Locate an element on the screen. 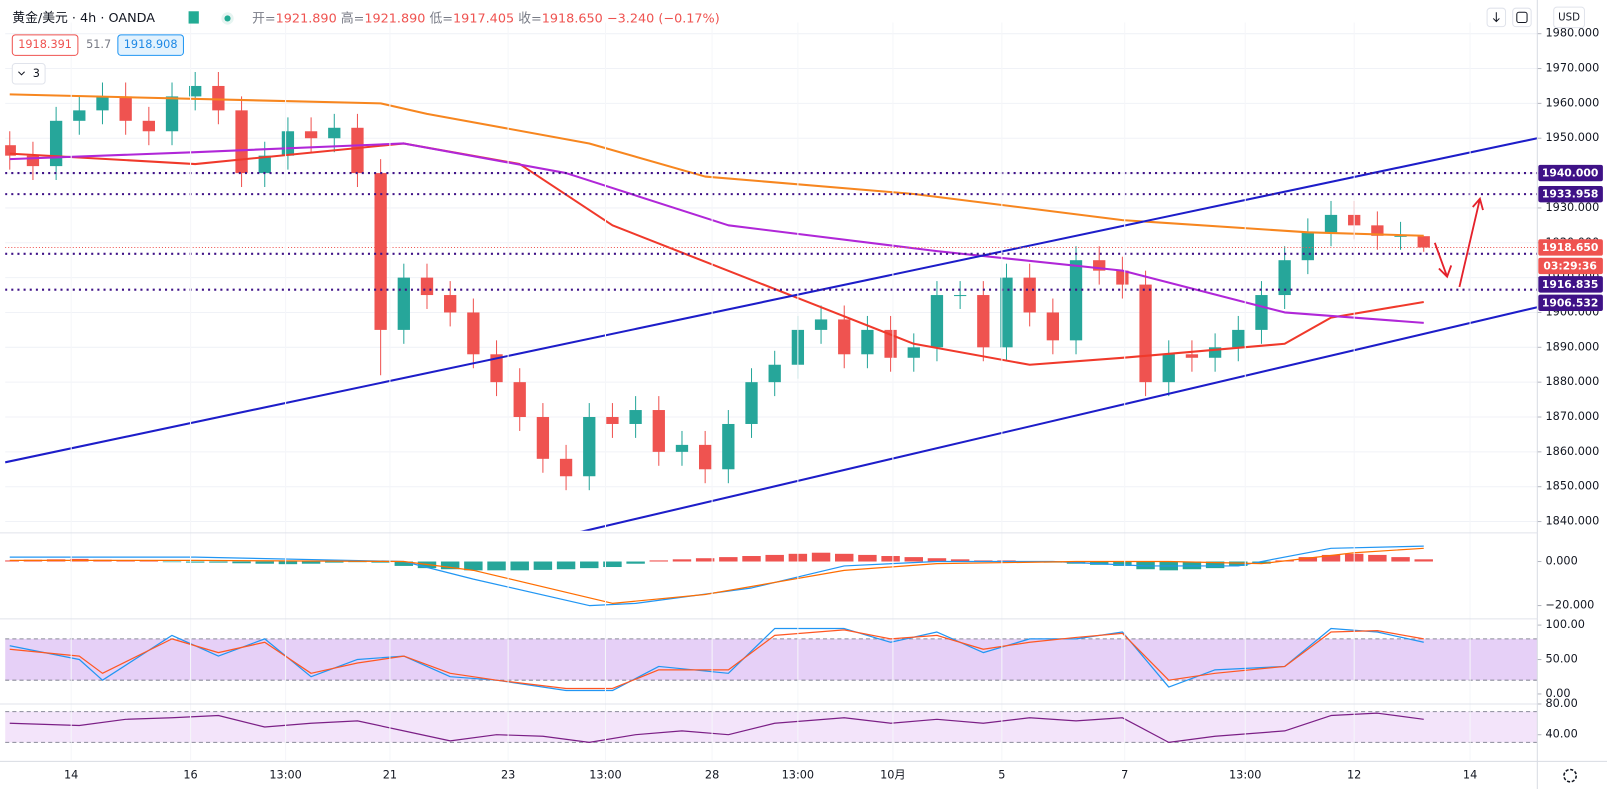 This screenshot has width=1607, height=789. y-tick-label: 1860.000 is located at coordinates (1573, 451).